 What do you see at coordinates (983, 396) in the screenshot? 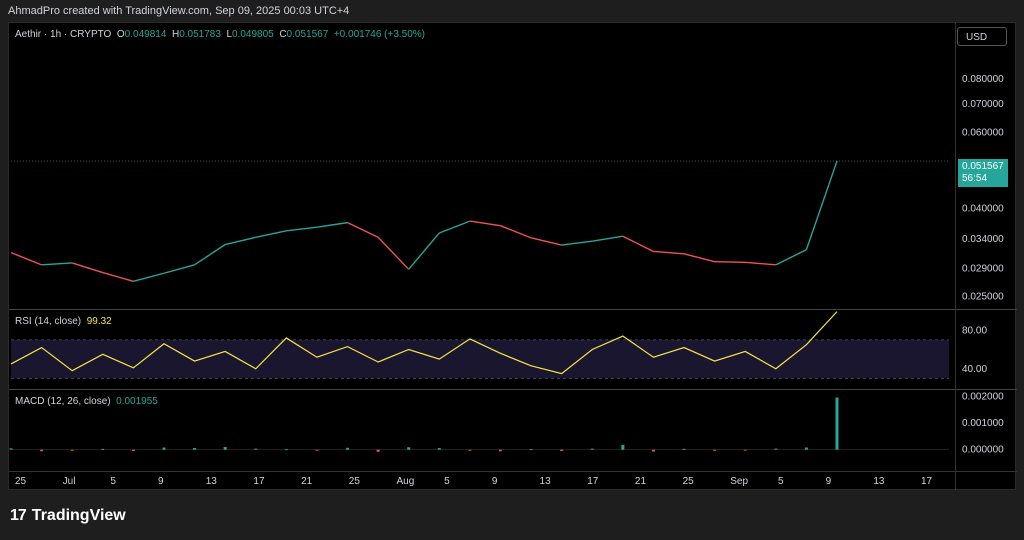
I see `macd-tick-label: 0.002000` at bounding box center [983, 396].